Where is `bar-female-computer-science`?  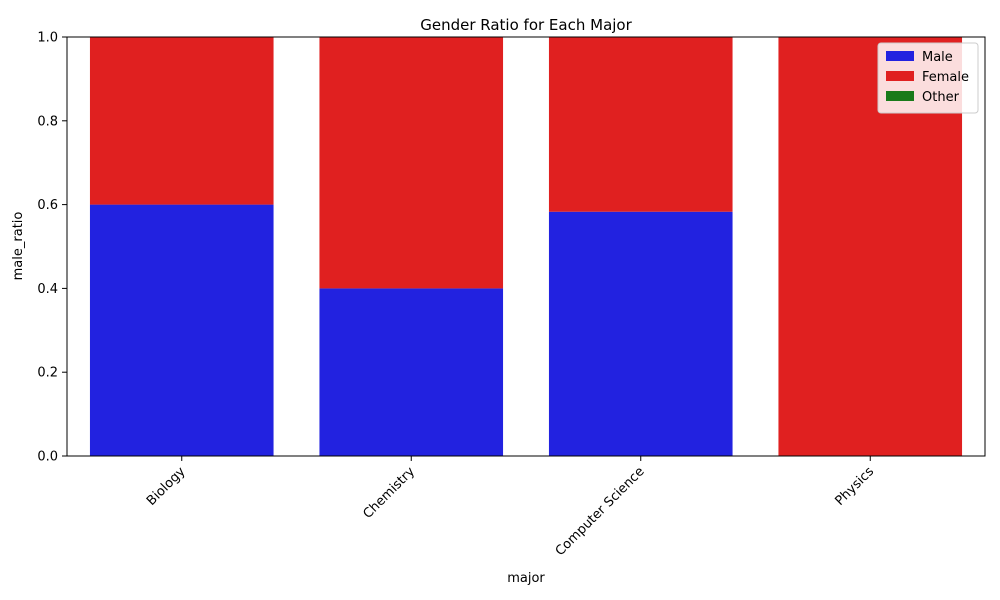
bar-female-computer-science is located at coordinates (640, 124).